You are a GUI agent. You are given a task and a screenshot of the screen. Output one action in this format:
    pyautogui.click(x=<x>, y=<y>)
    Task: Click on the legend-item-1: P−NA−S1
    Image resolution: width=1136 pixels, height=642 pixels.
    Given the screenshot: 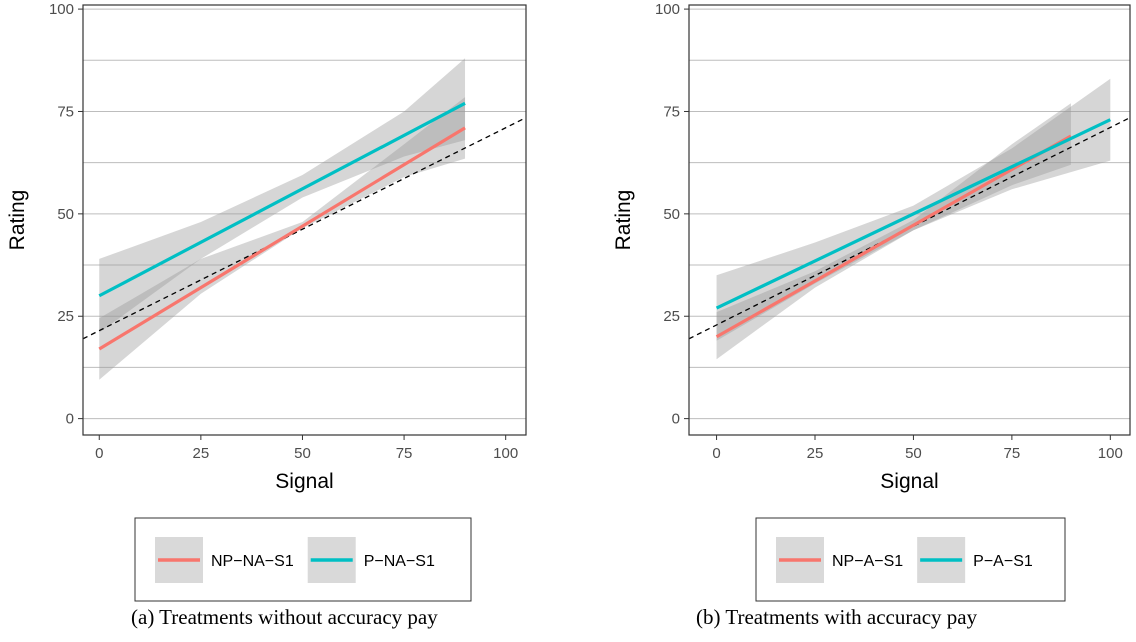 What is the action you would take?
    pyautogui.click(x=371, y=560)
    